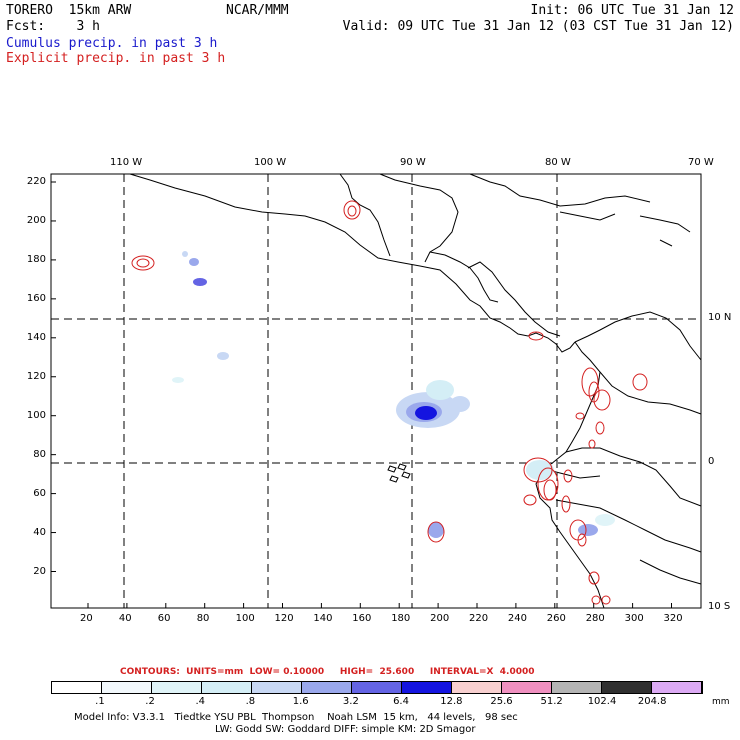  I want to click on x-tick-label: 100, so click(245, 618).